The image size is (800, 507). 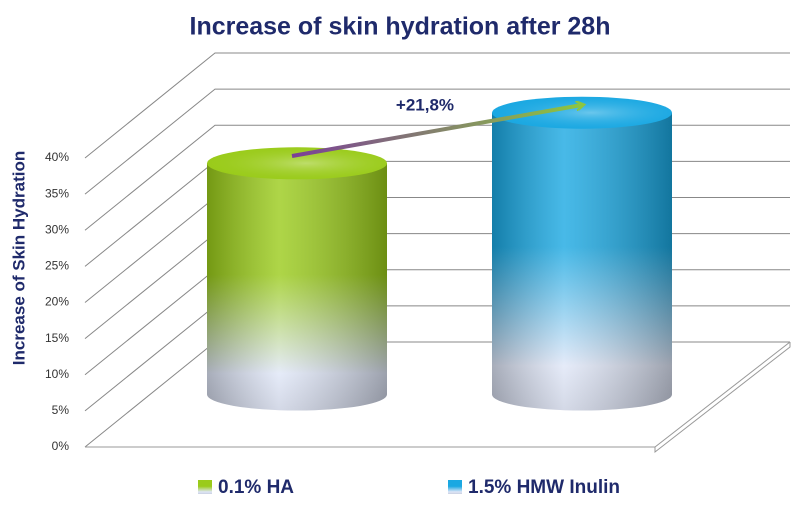 What do you see at coordinates (57, 266) in the screenshot?
I see `y-tick-label: 25%` at bounding box center [57, 266].